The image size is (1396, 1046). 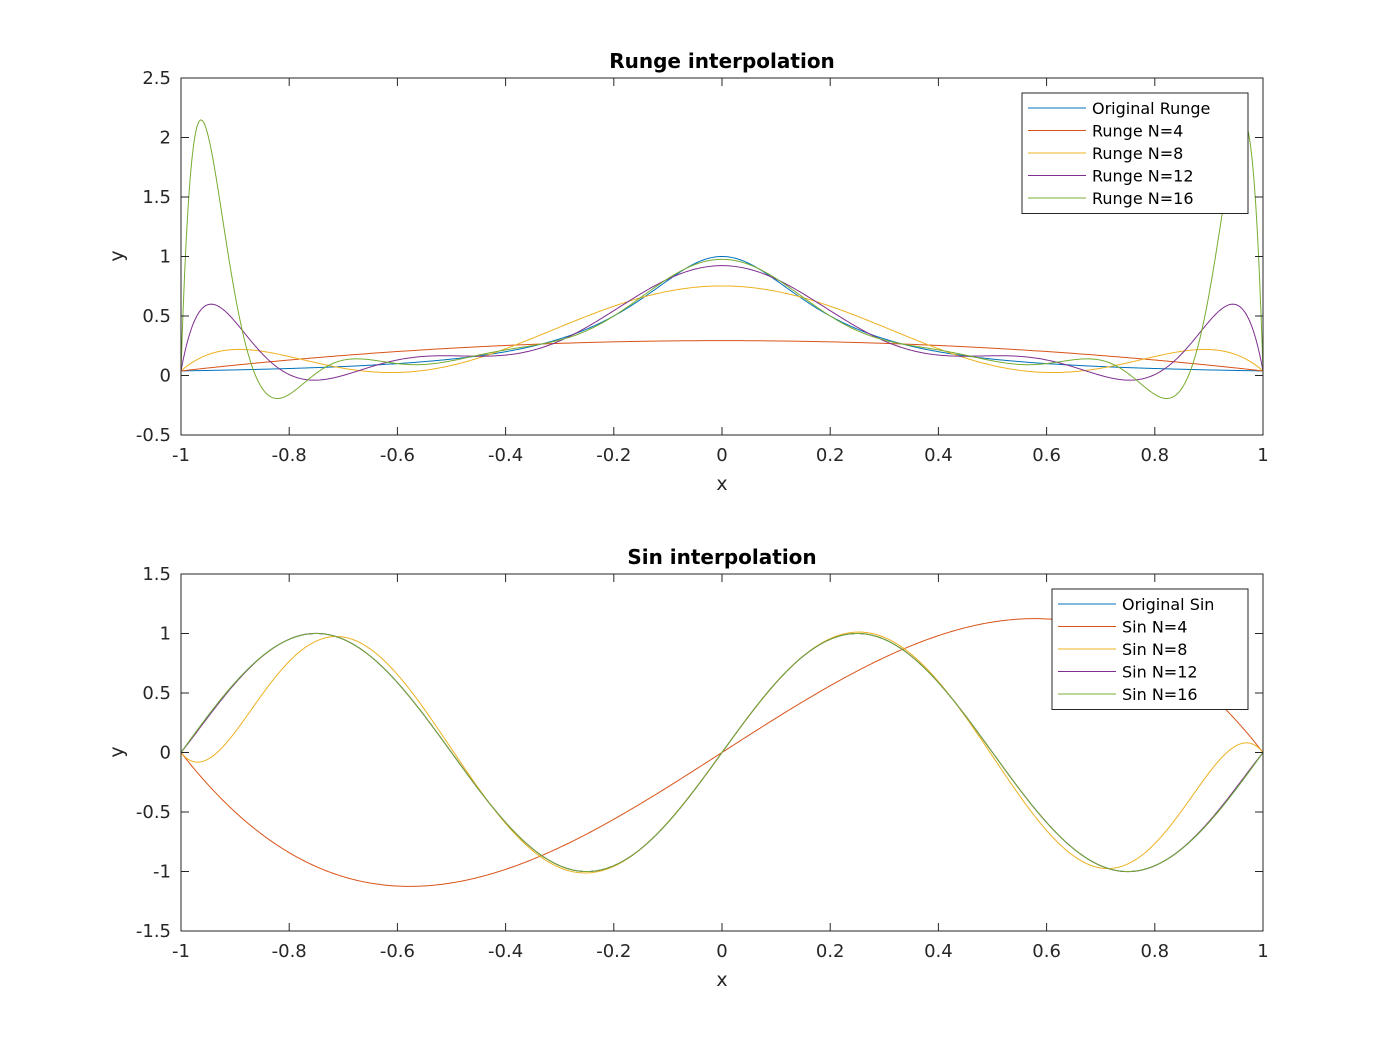 What do you see at coordinates (162, 872) in the screenshot?
I see `y-tick-label: -1` at bounding box center [162, 872].